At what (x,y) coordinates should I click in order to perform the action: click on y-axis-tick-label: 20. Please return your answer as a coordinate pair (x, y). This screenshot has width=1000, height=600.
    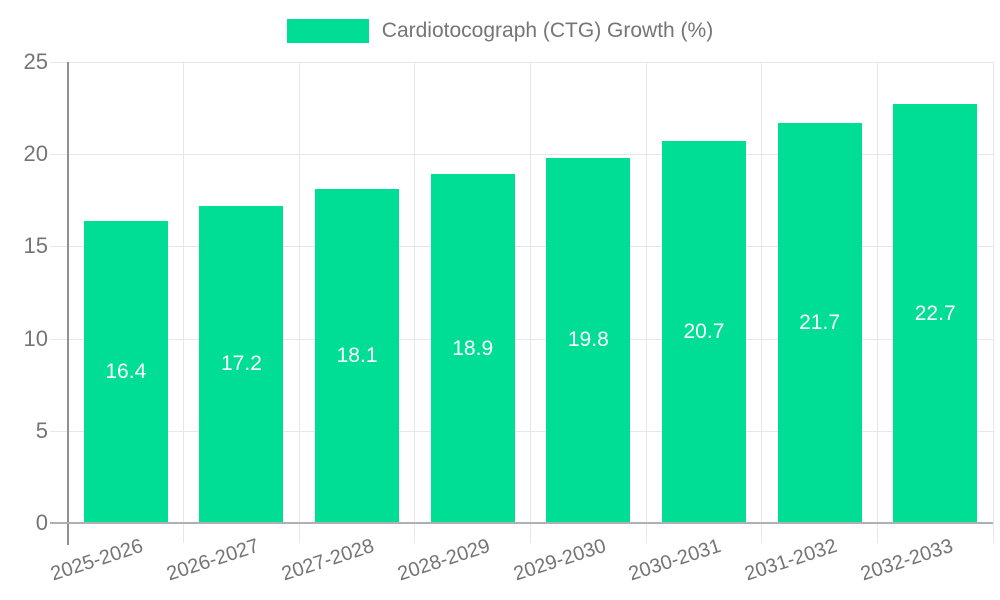
    Looking at the image, I should click on (35, 154).